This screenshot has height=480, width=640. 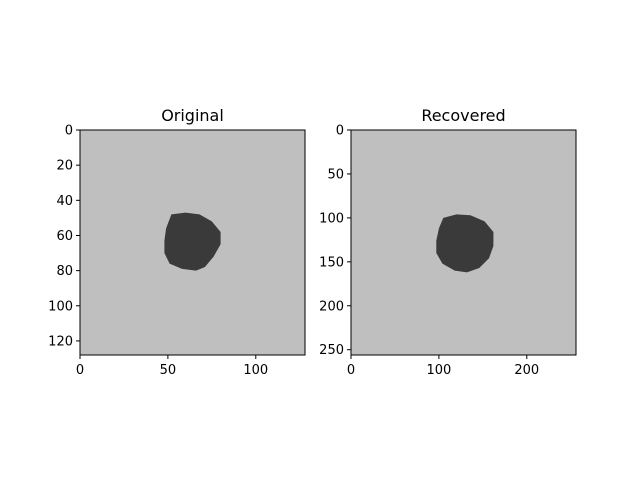 I want to click on recovered-y-tick-label: 50, so click(x=335, y=174).